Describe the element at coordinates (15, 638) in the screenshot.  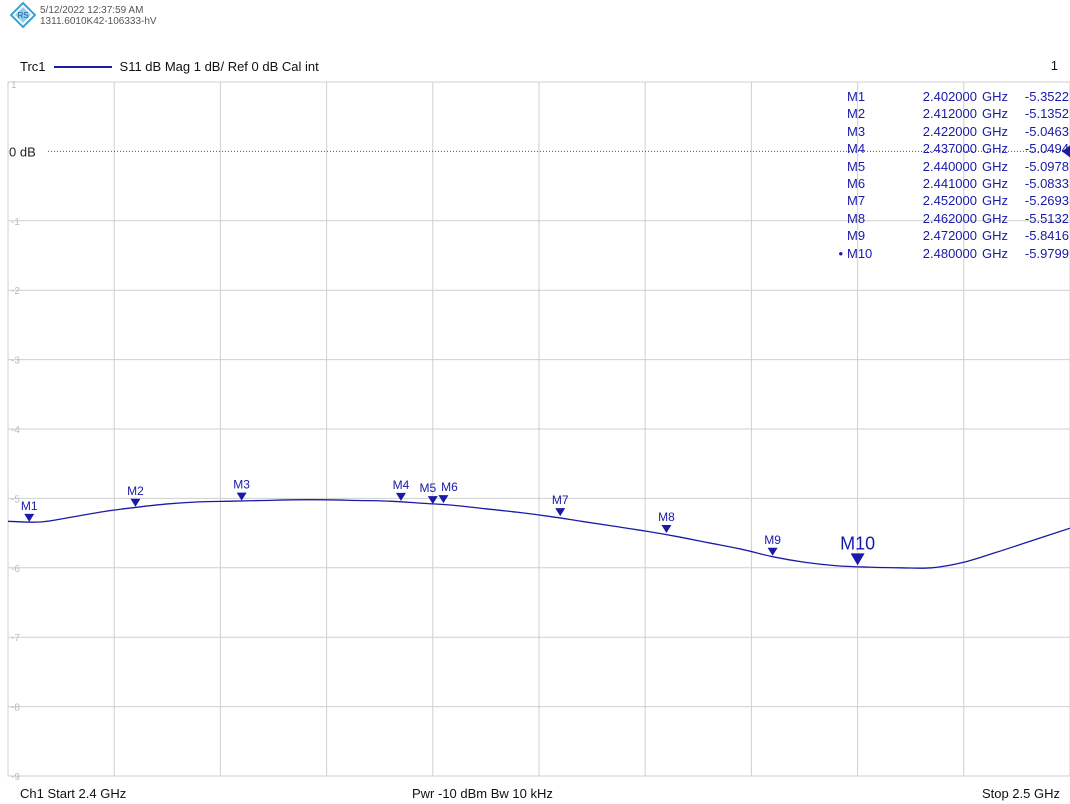
I see `y-tick-label: -7` at that location.